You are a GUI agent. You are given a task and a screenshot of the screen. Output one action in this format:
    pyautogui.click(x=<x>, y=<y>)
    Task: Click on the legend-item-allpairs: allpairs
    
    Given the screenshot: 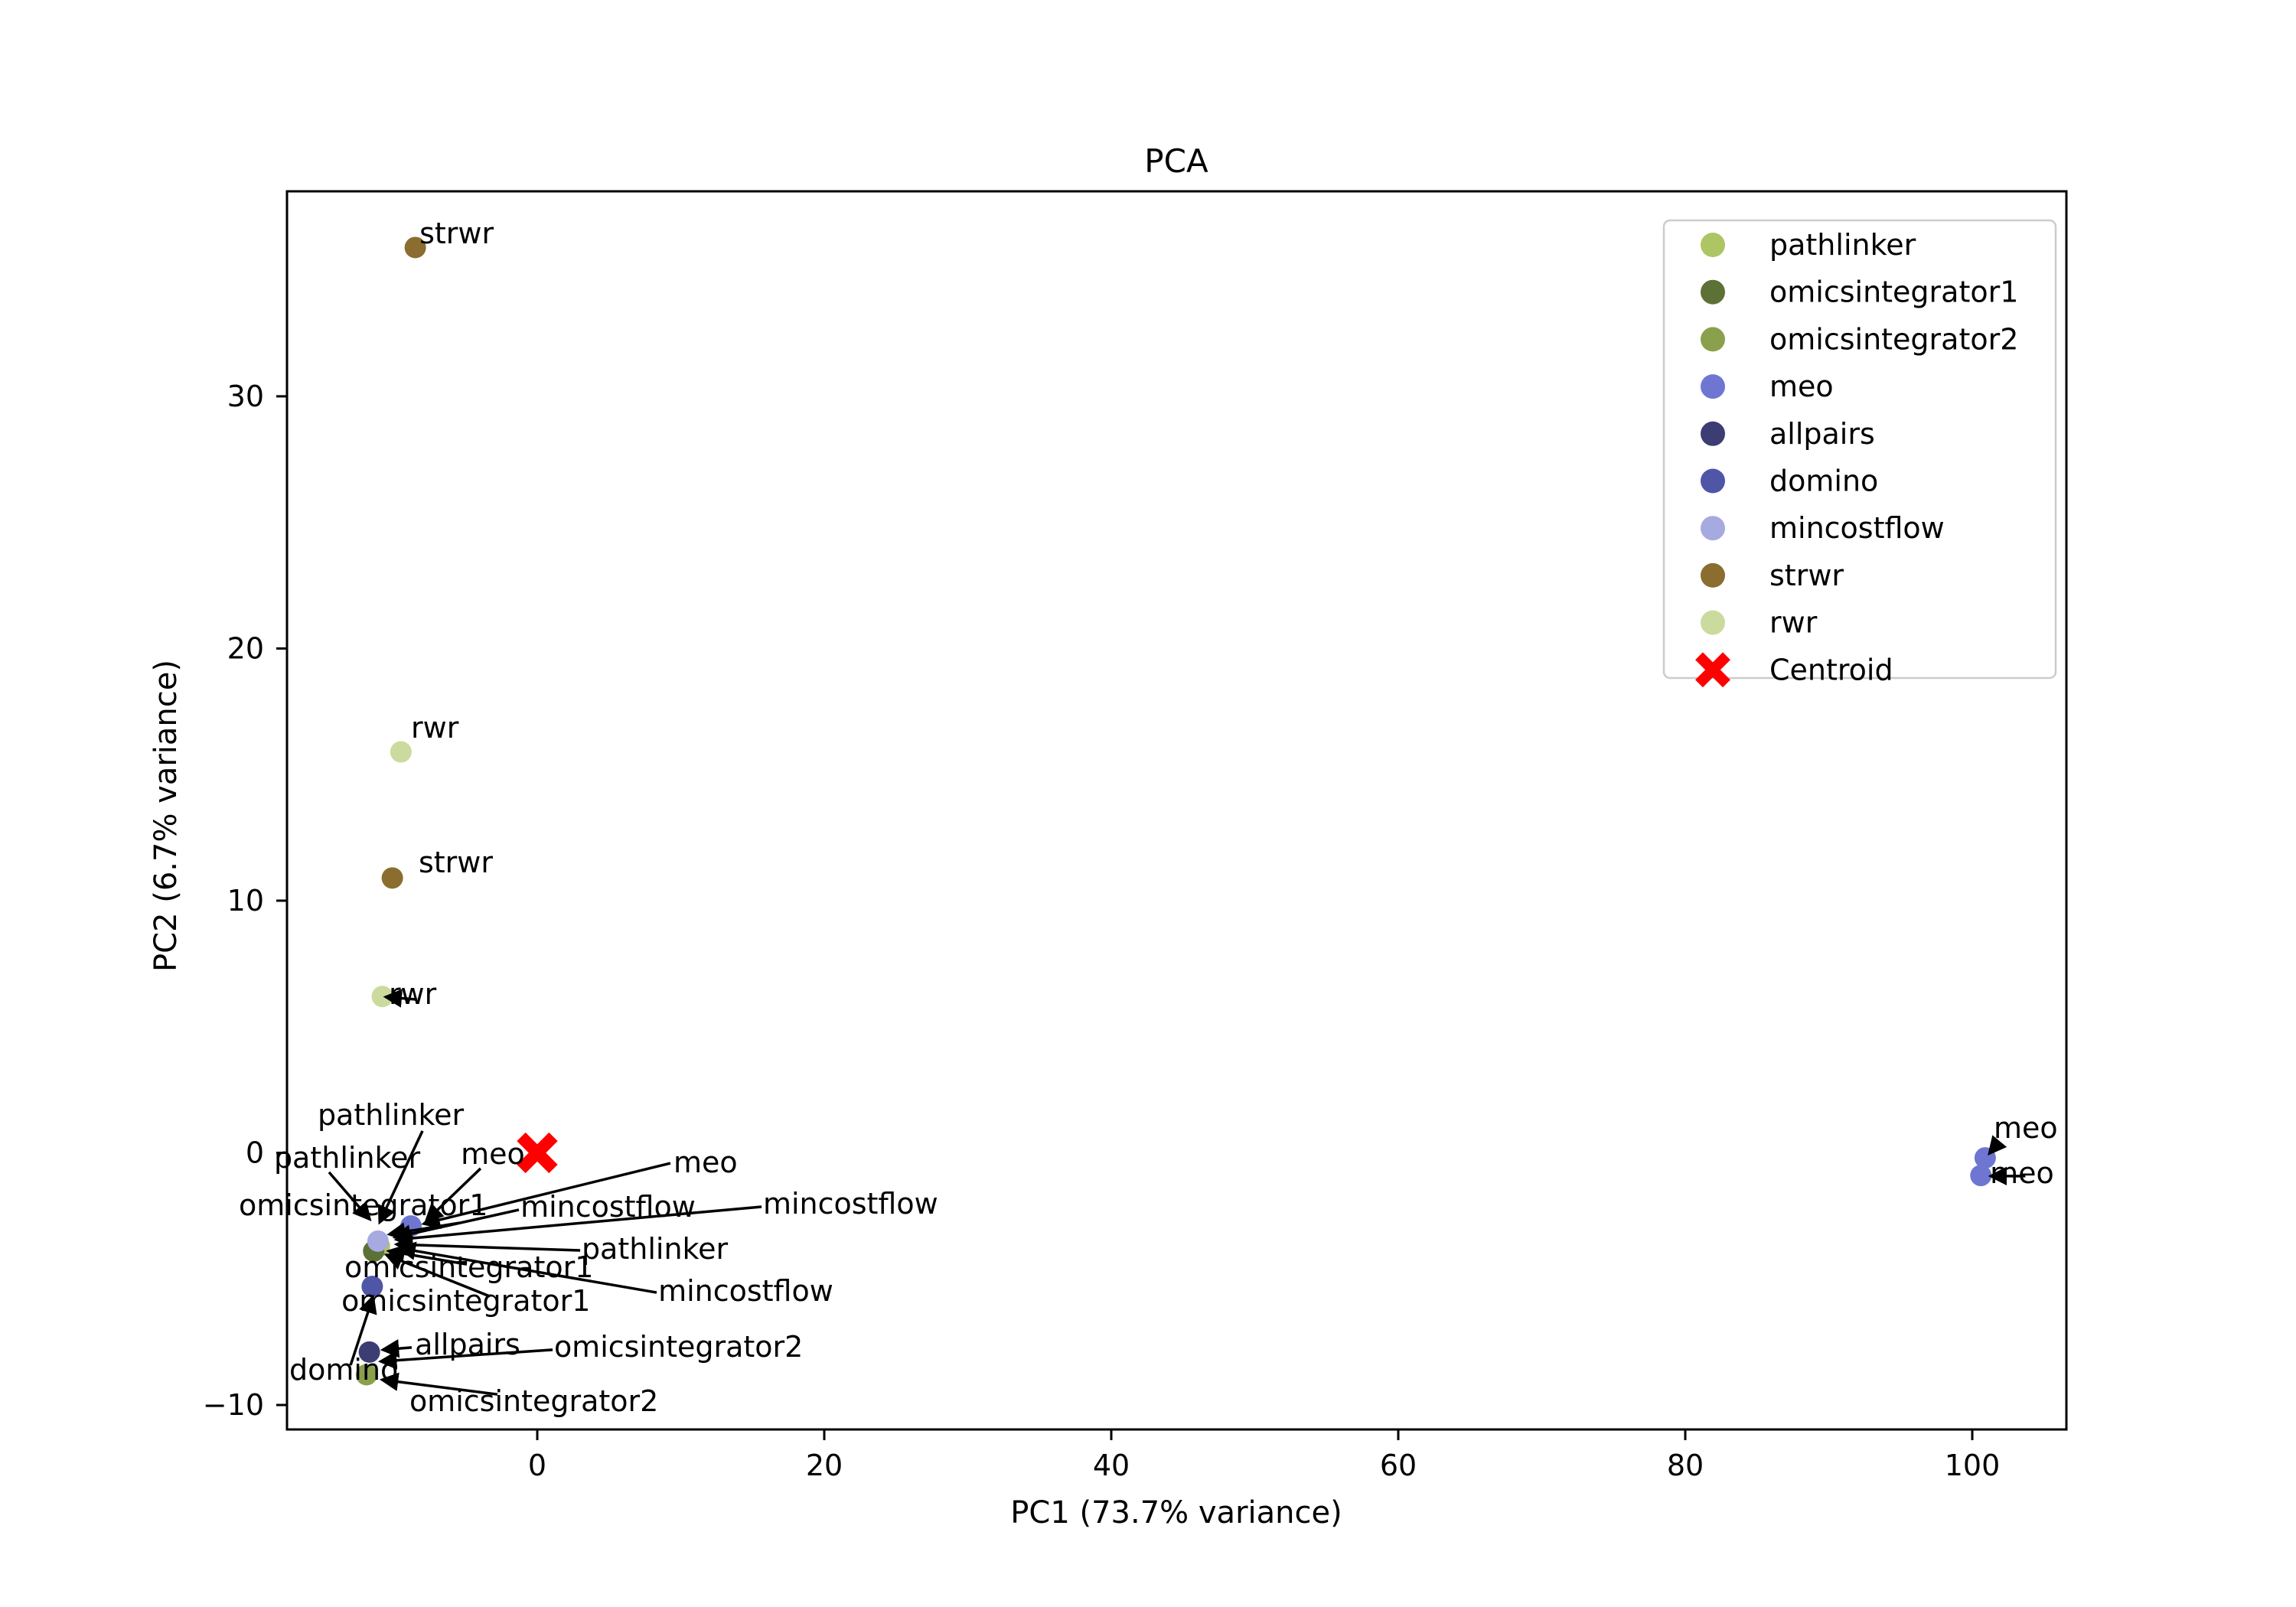 What is the action you would take?
    pyautogui.click(x=1788, y=434)
    